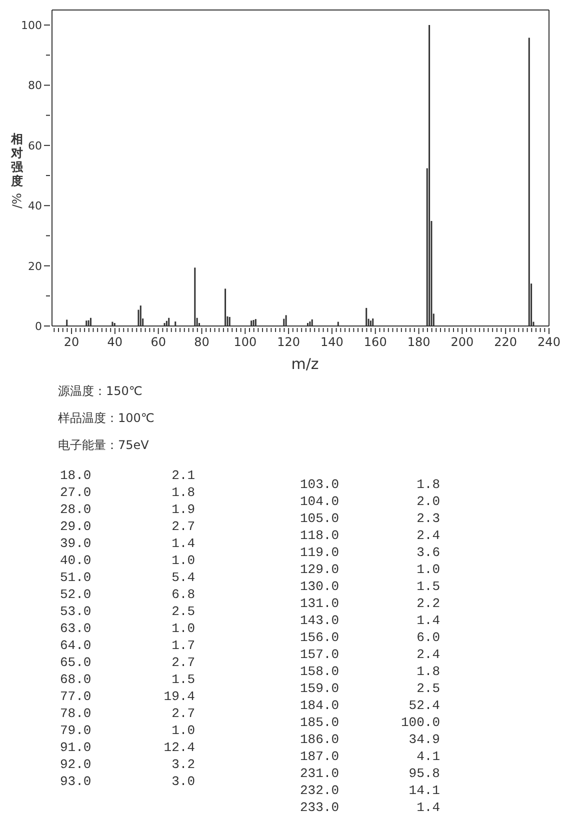 This screenshot has height=832, width=570. Describe the element at coordinates (76, 594) in the screenshot. I see `text: 52.0` at that location.